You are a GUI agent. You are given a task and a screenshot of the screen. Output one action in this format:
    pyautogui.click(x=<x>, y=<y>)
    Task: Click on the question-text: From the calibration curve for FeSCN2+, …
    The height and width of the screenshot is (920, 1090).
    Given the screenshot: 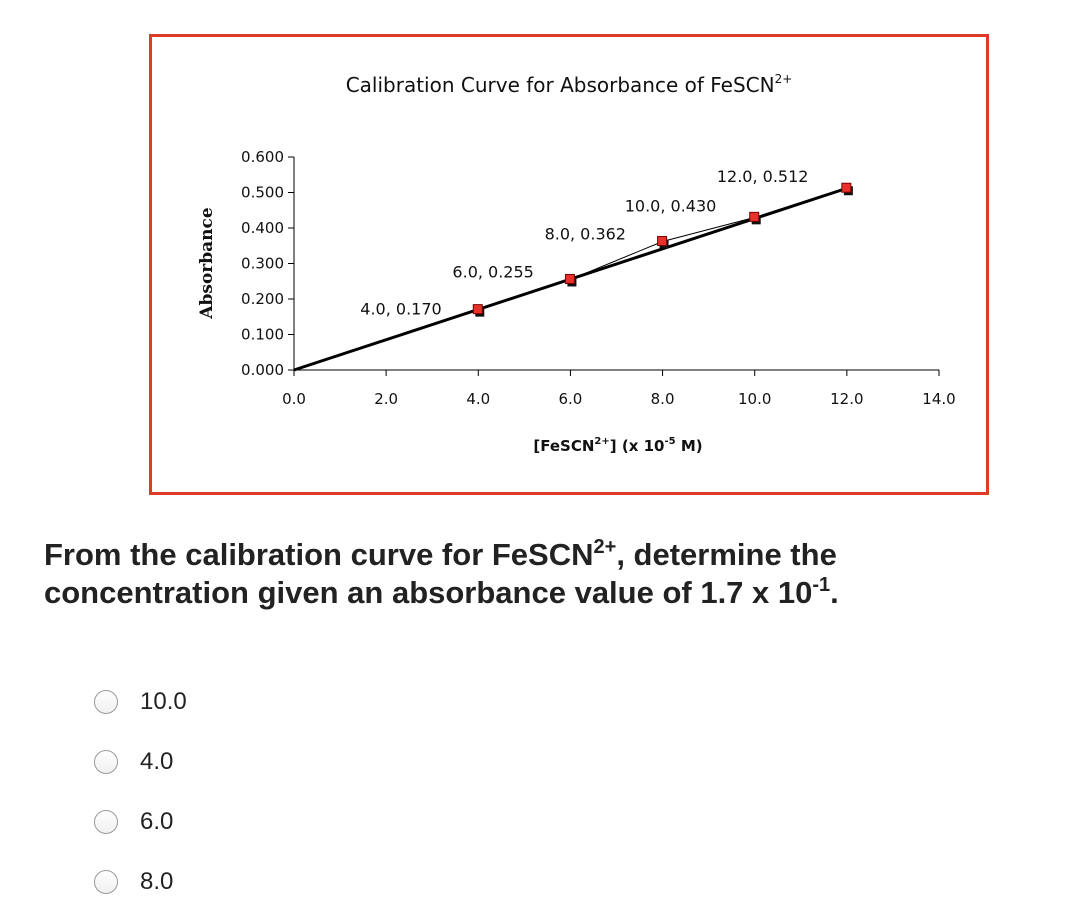 What is the action you would take?
    pyautogui.click(x=544, y=574)
    